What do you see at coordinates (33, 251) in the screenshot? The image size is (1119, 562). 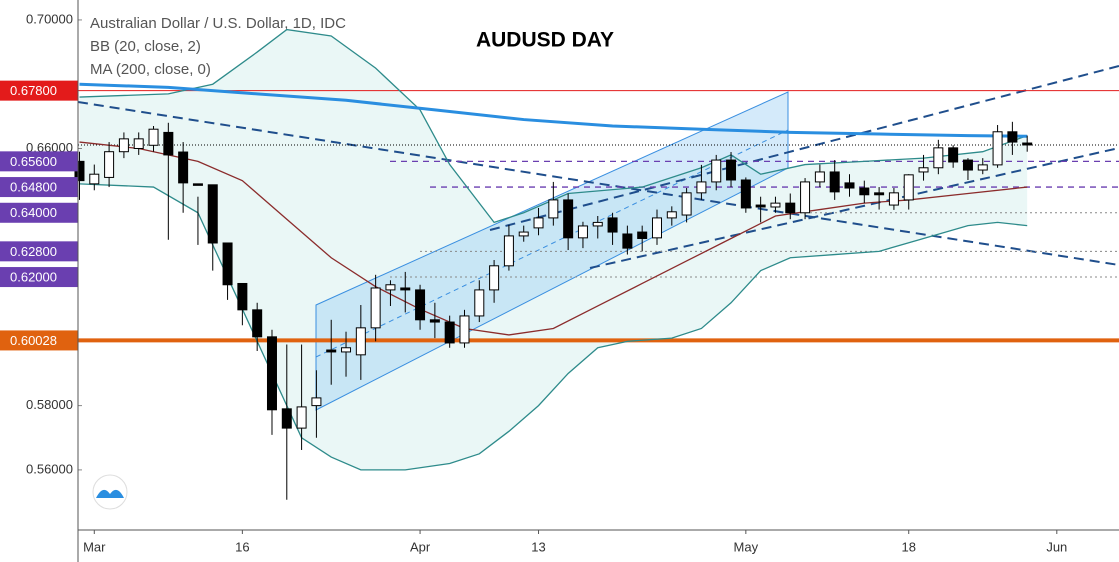 I see `level-label: 0.62800` at bounding box center [33, 251].